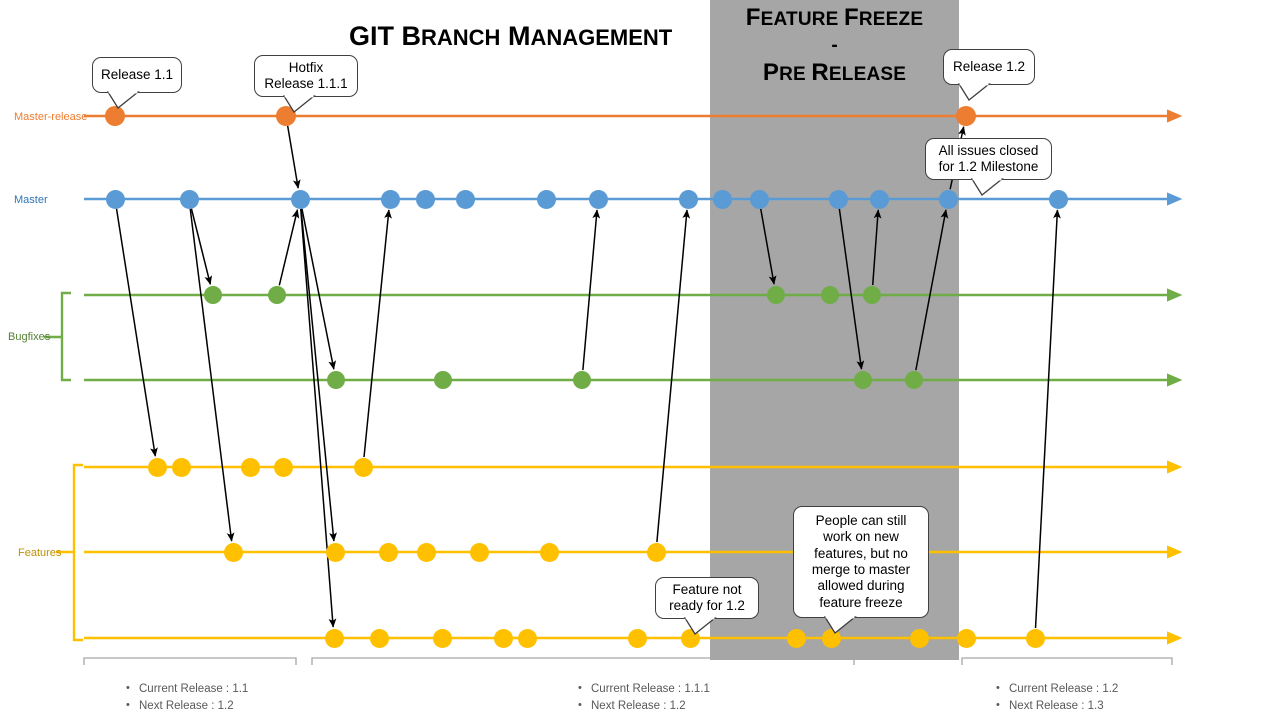 The image size is (1280, 720). I want to click on callout-release-11: Release 1.1, so click(137, 75).